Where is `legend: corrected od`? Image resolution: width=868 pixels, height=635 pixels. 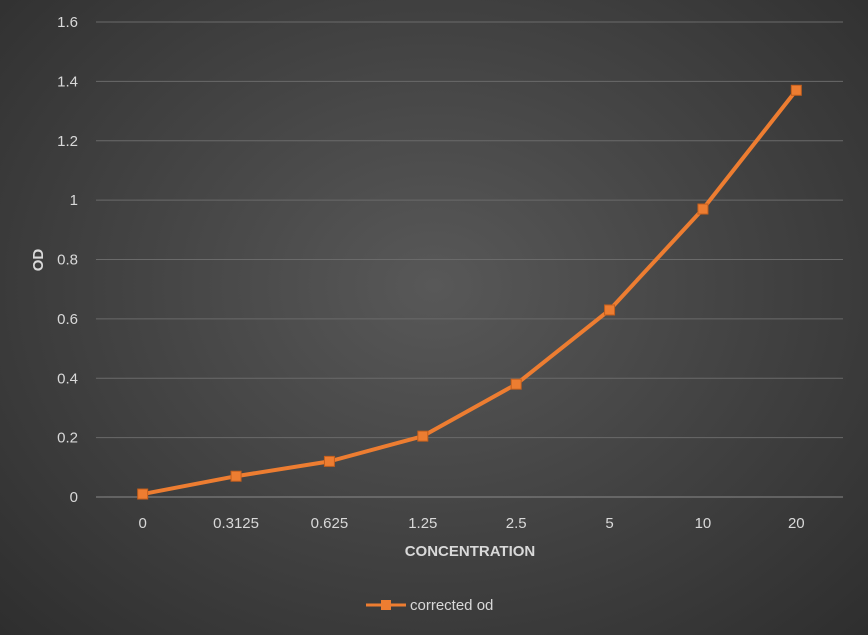 legend: corrected od is located at coordinates (429, 605).